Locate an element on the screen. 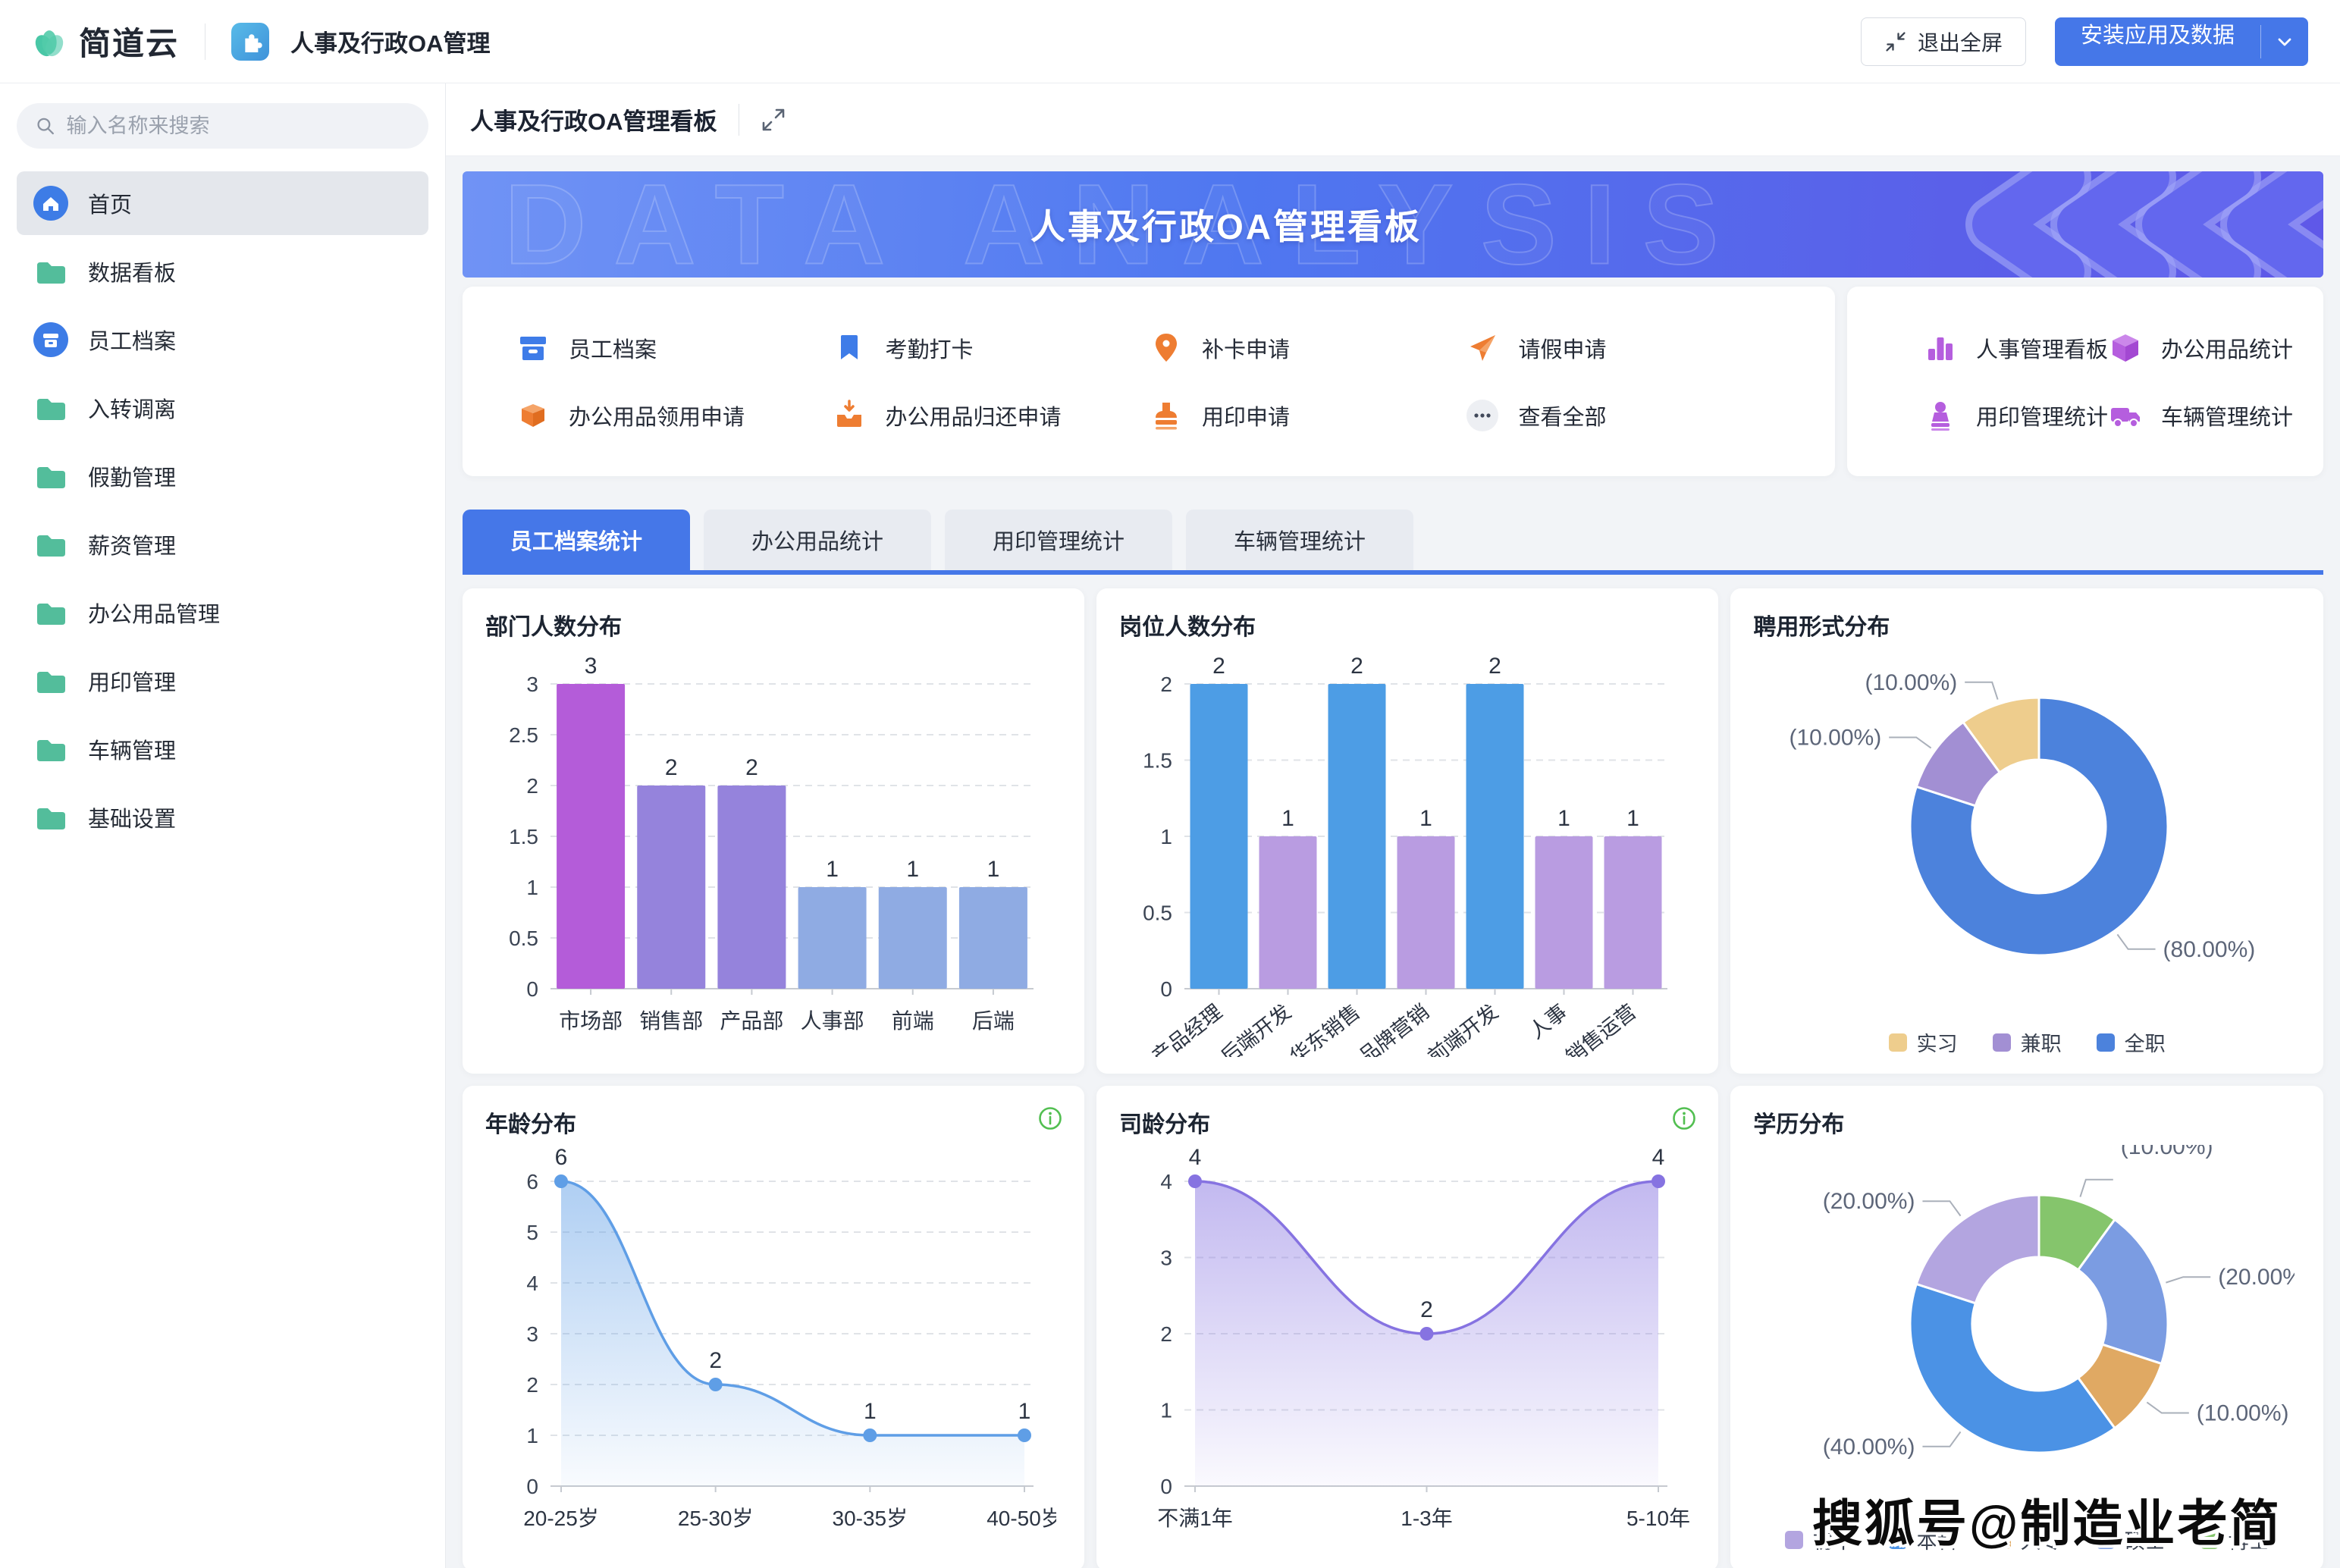 The width and height of the screenshot is (2340, 1568). legend-label: 初中 is located at coordinates (1833, 1542).